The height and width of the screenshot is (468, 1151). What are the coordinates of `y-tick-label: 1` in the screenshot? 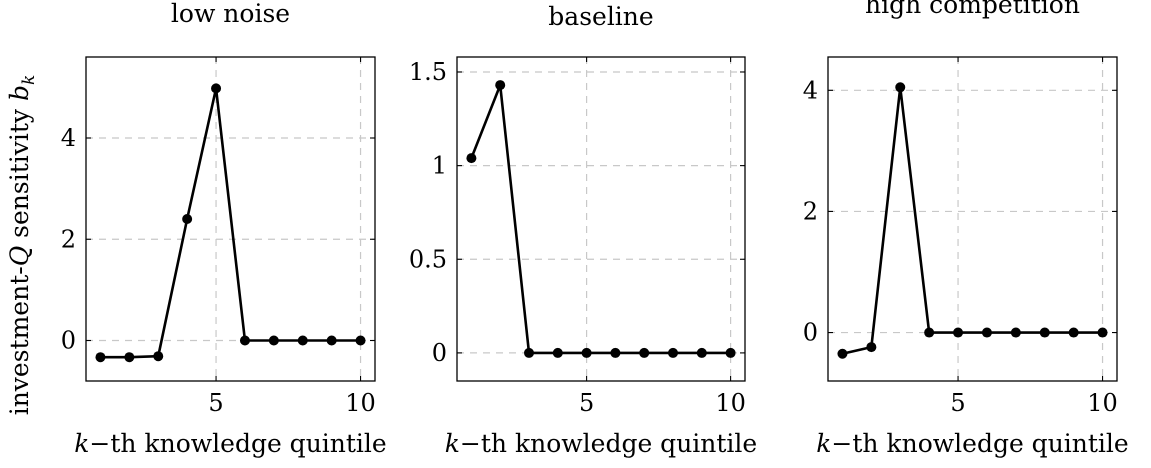 It's located at (439, 166).